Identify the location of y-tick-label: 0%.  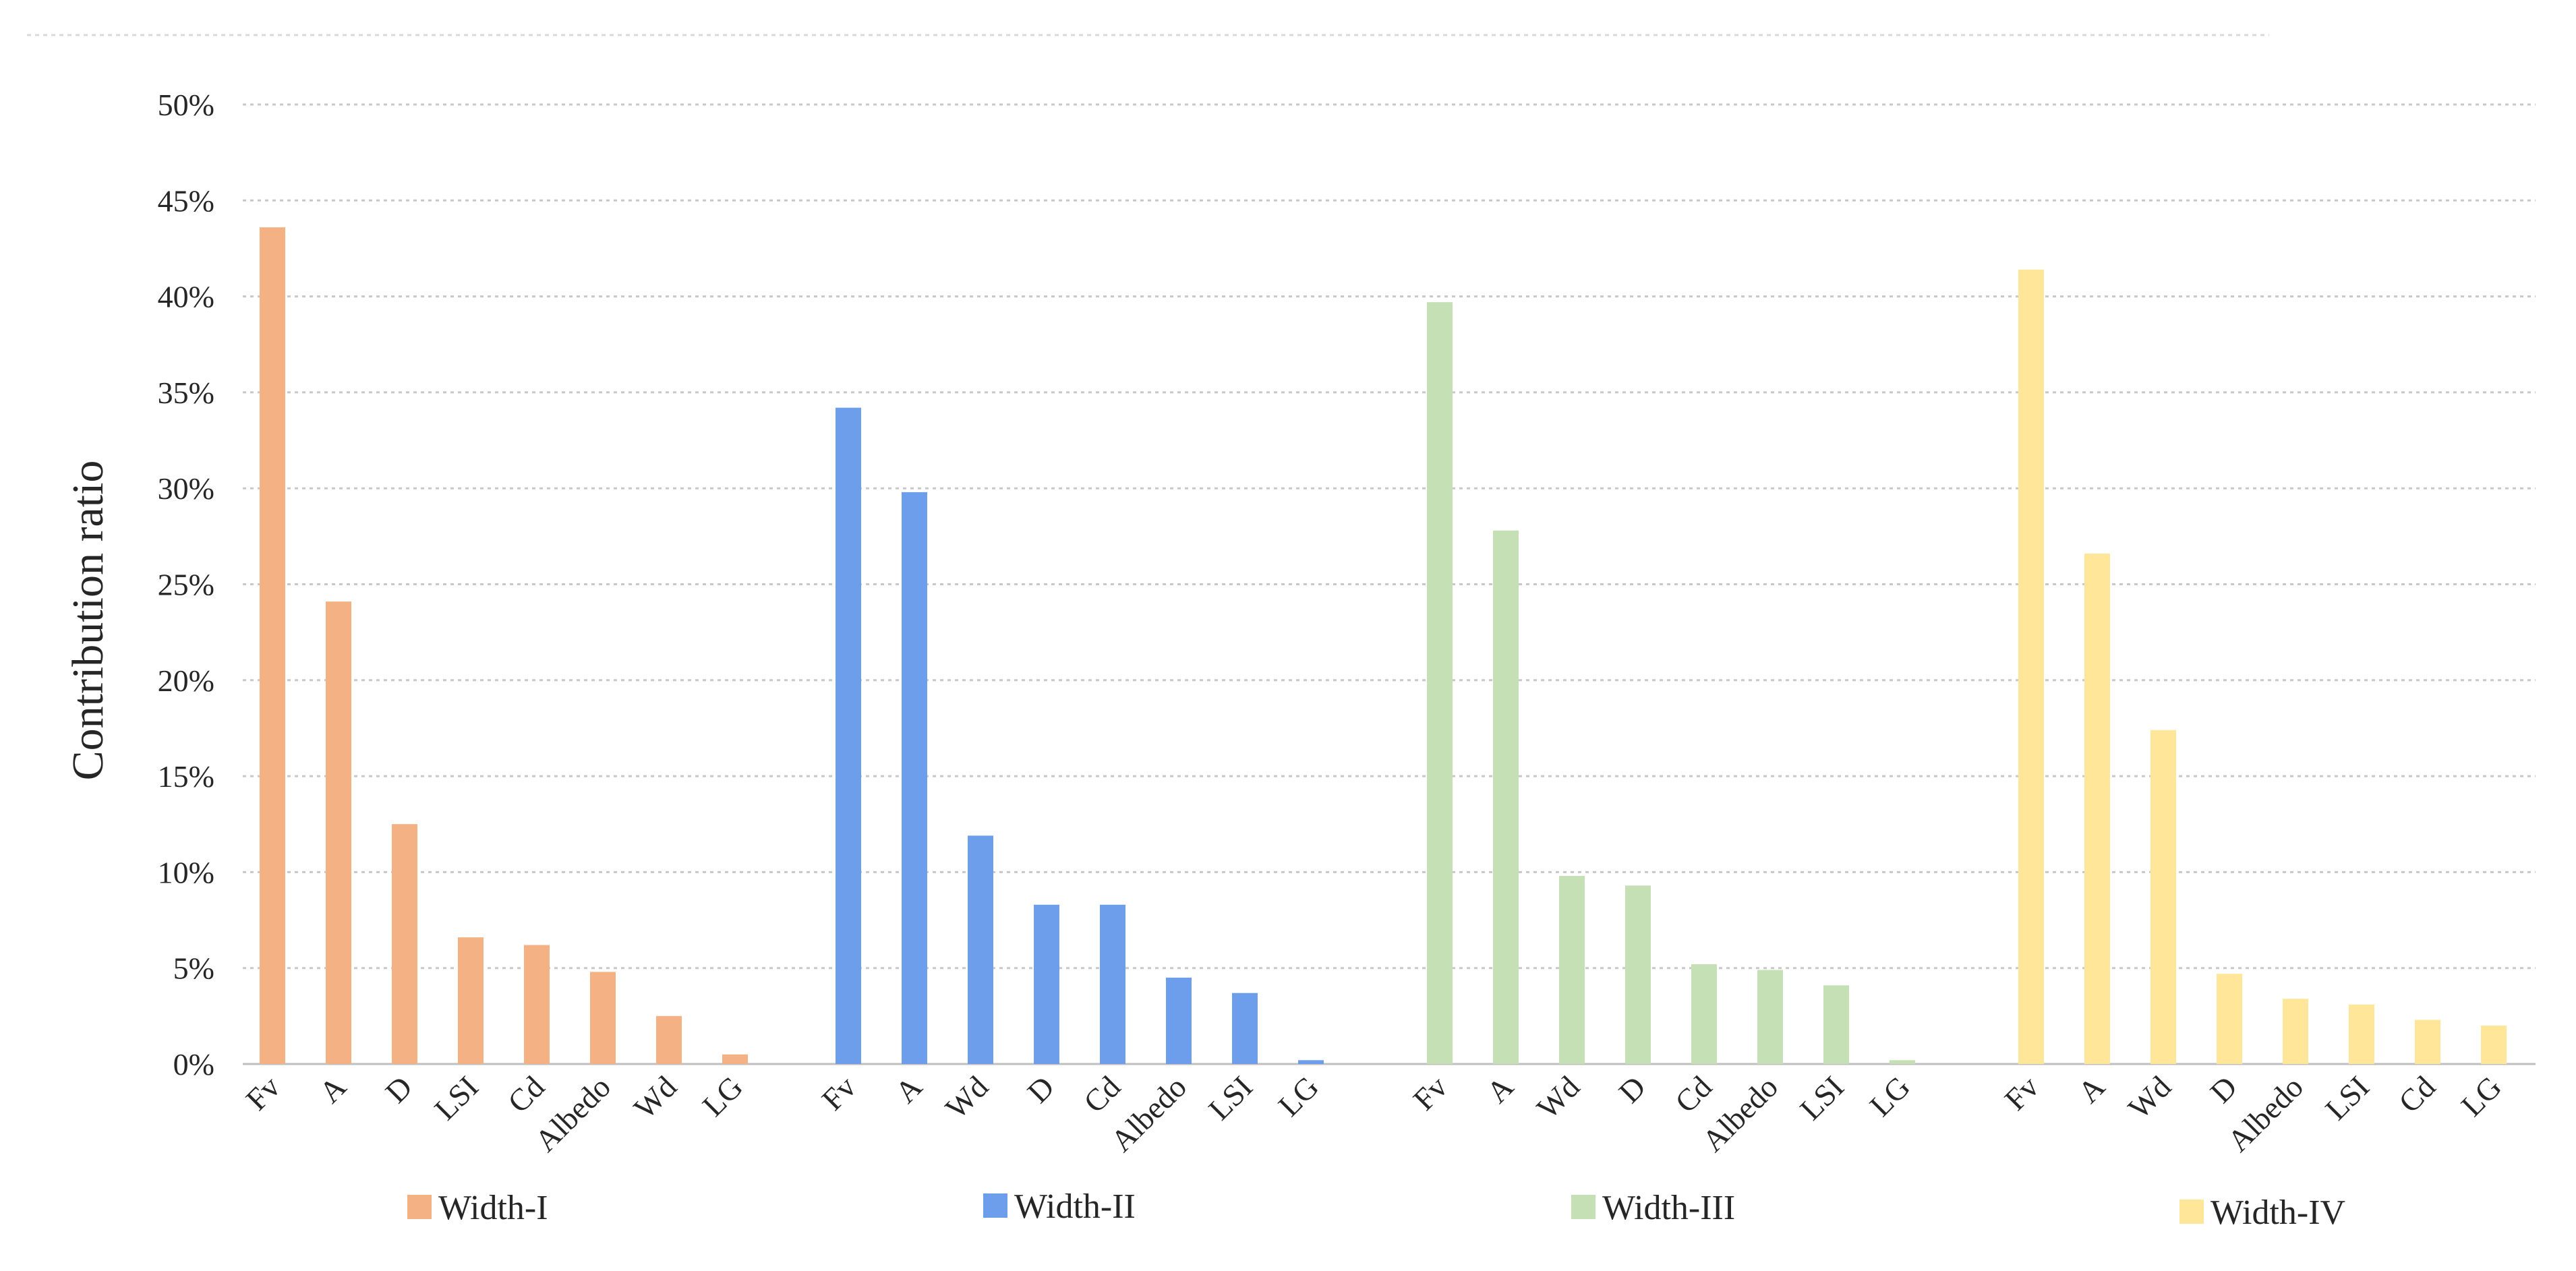
(193, 1064).